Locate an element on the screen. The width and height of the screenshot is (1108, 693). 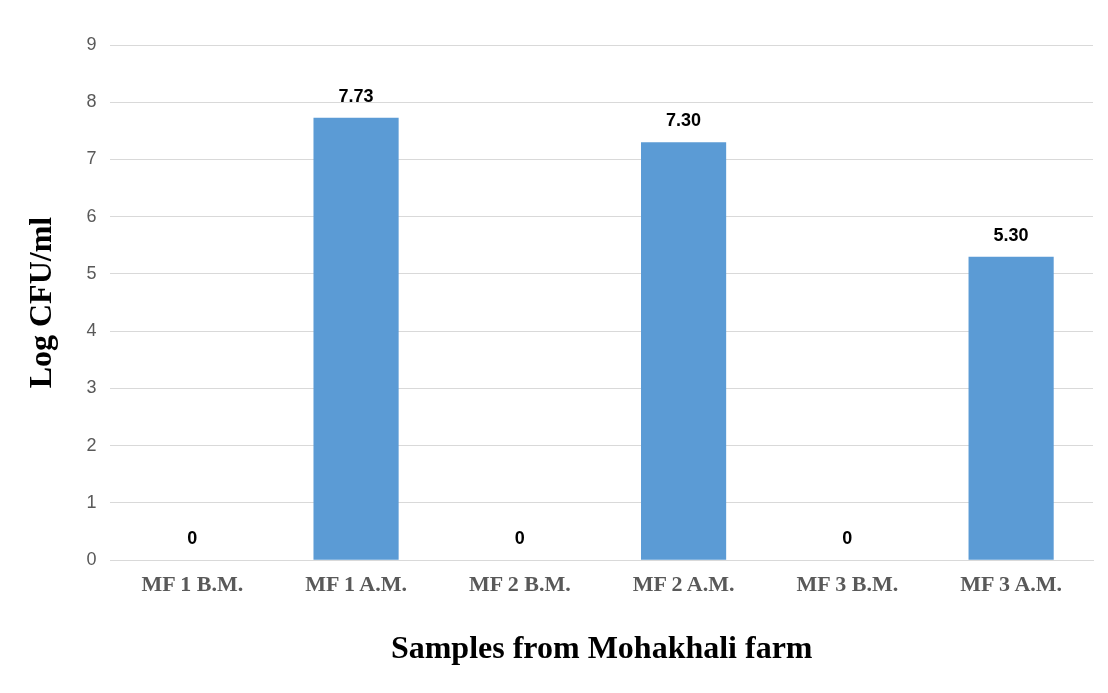
y-axis-title: Log CFU/ml is located at coordinates (40, 302).